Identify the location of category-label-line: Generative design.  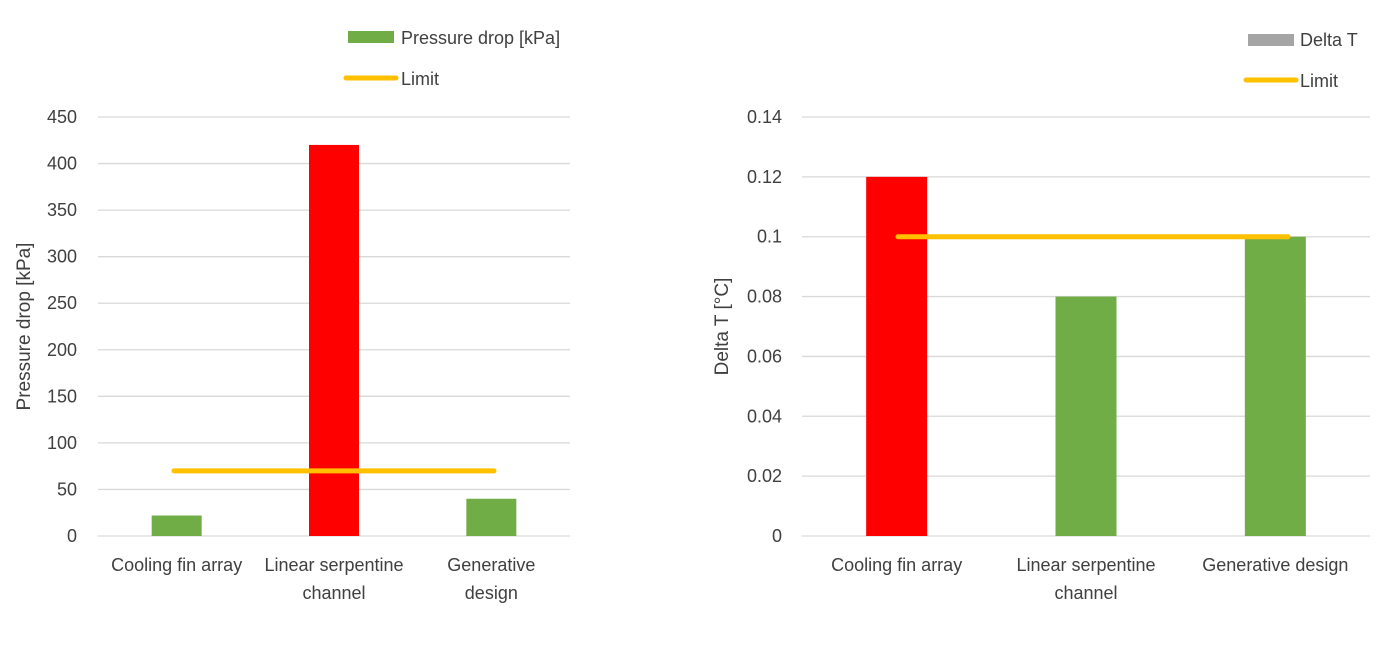
(1275, 565).